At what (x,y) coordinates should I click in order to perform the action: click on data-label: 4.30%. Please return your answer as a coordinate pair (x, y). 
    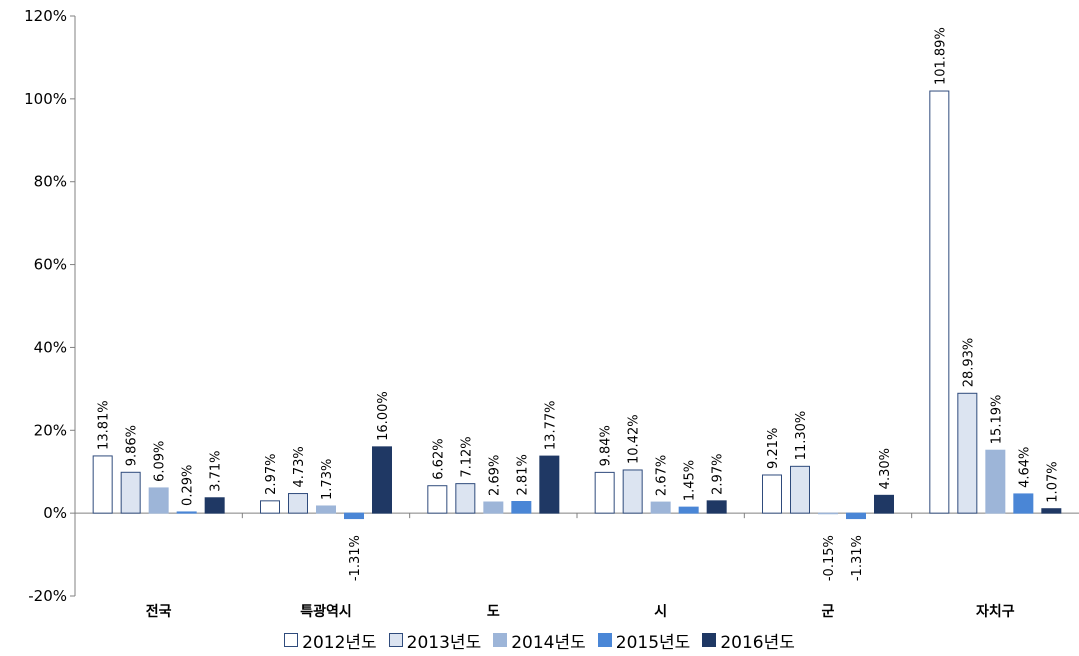
    Looking at the image, I should click on (885, 468).